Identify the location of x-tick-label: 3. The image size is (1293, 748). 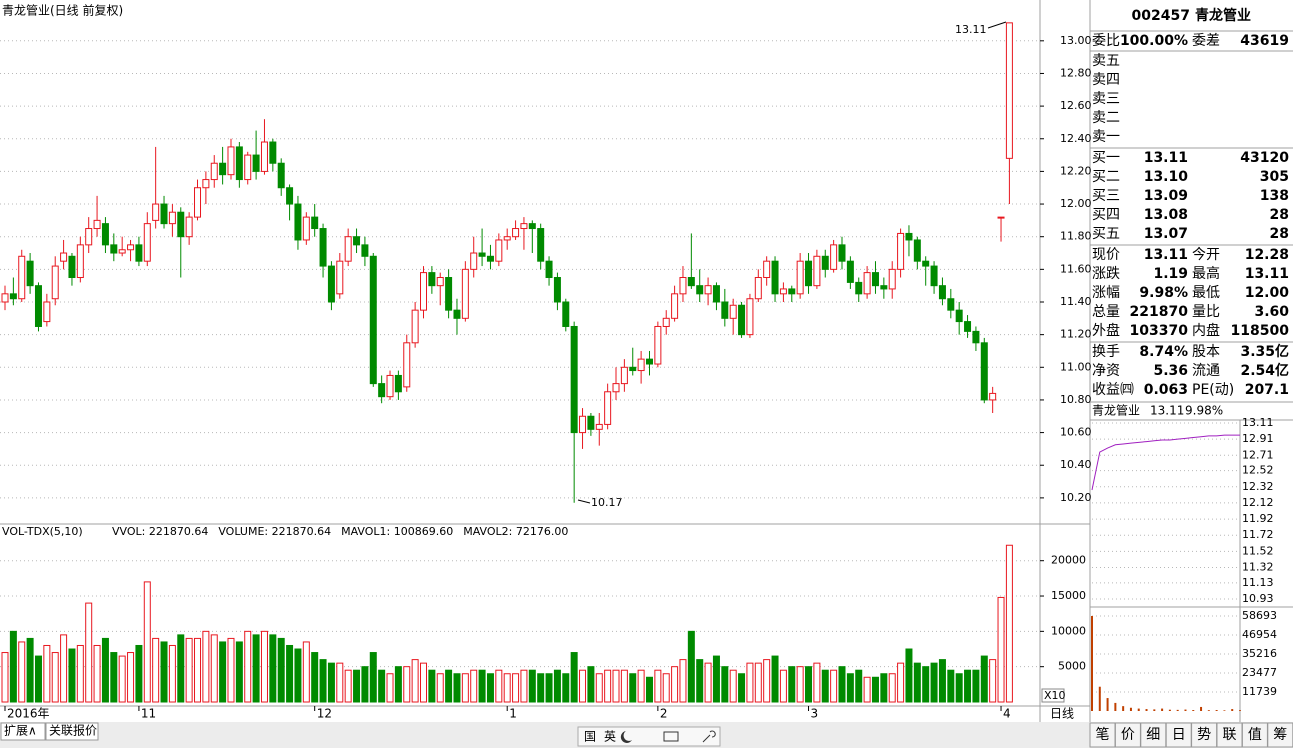
(815, 714).